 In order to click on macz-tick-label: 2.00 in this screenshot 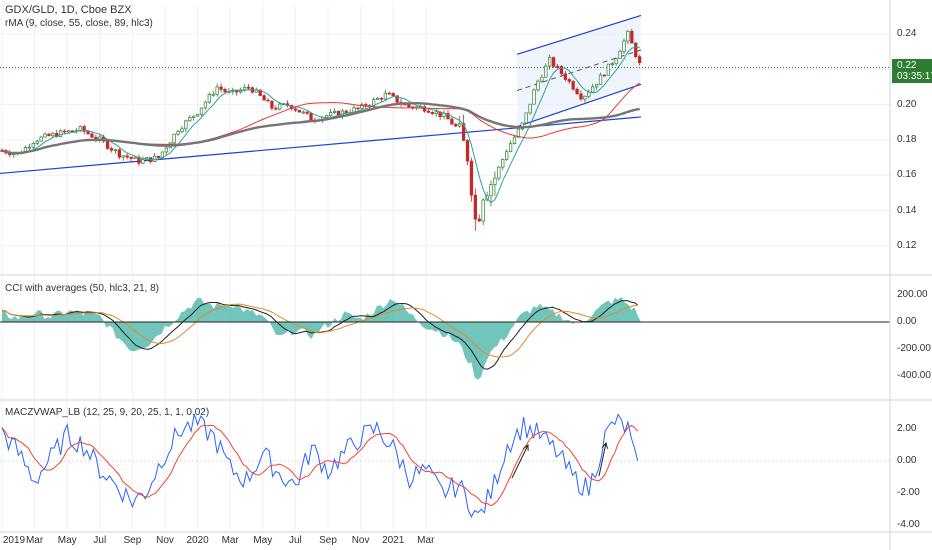, I will do `click(907, 428)`.